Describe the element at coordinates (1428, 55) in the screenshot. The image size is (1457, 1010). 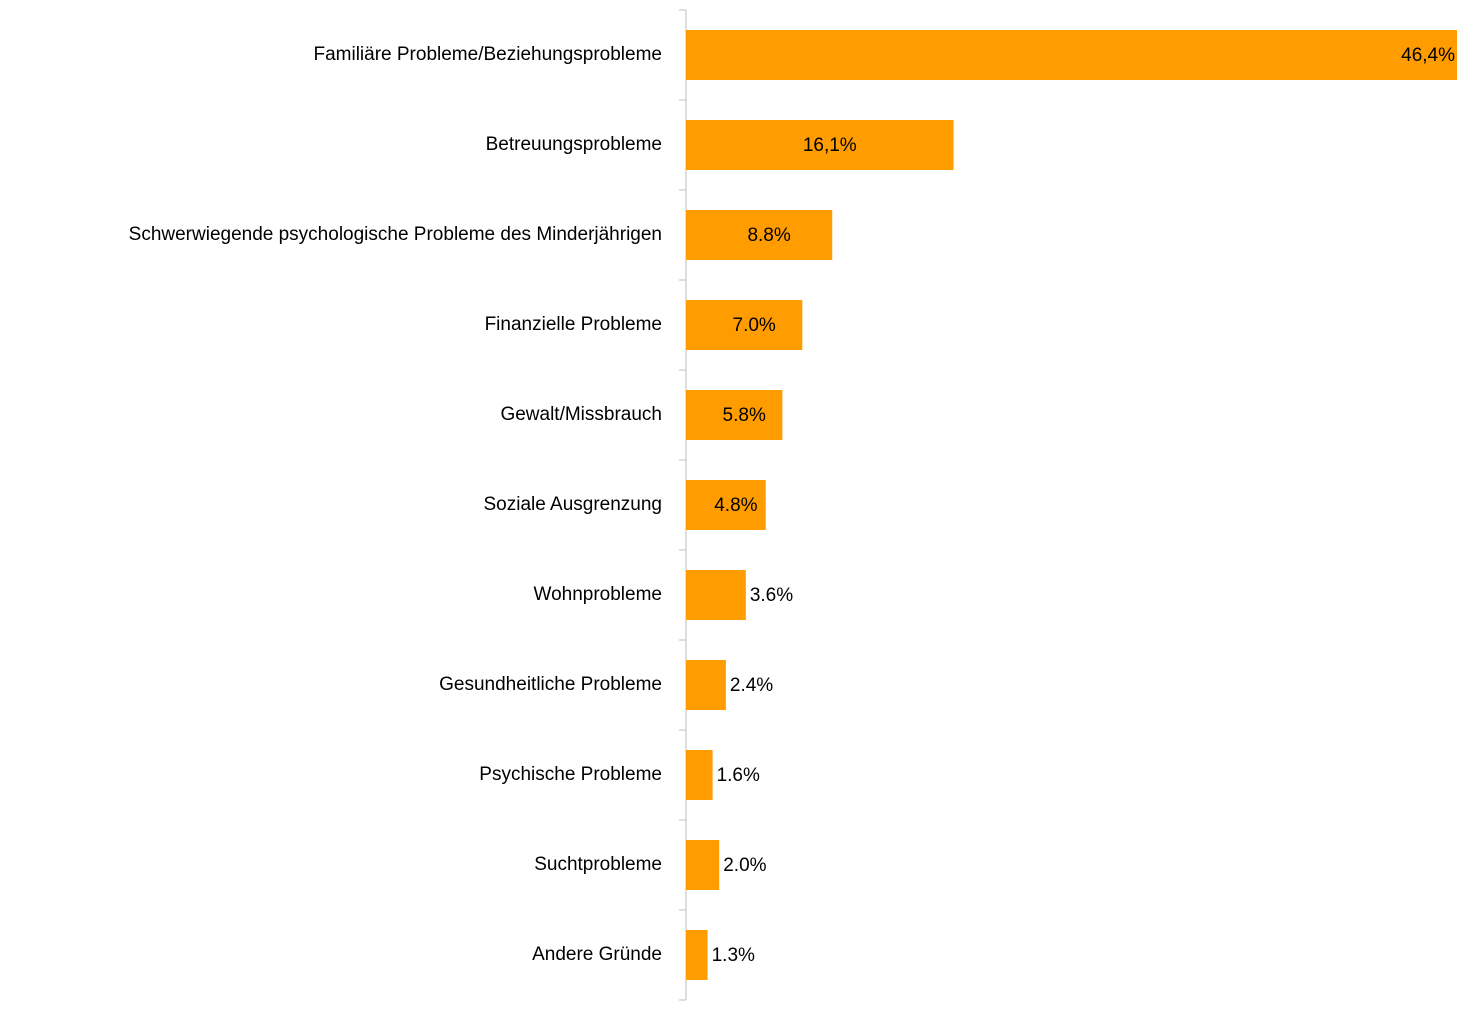
I see `data-label: 46,4%` at that location.